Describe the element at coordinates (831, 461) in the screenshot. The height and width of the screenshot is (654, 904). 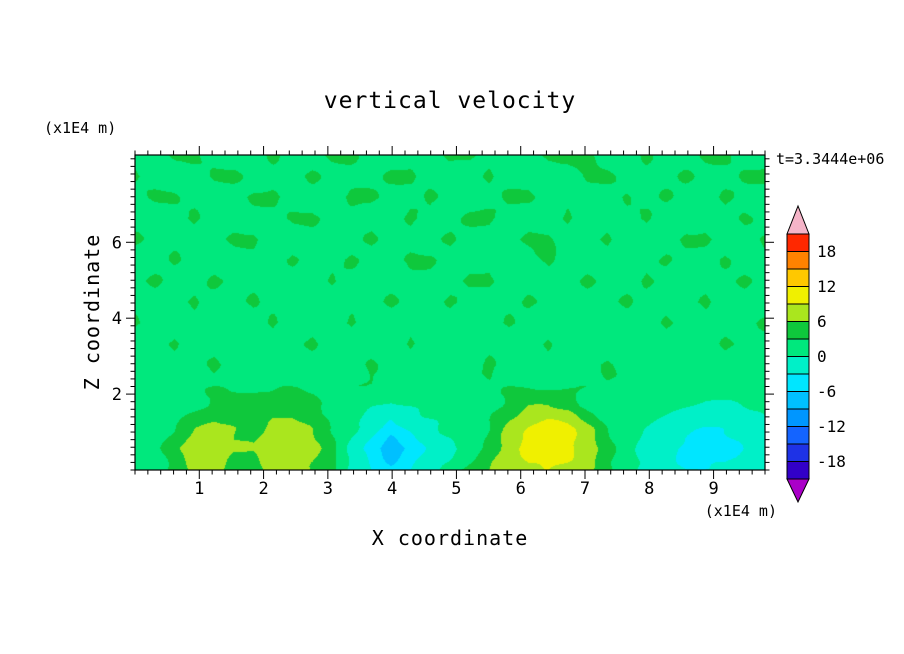
I see `colorbar-label: -18` at that location.